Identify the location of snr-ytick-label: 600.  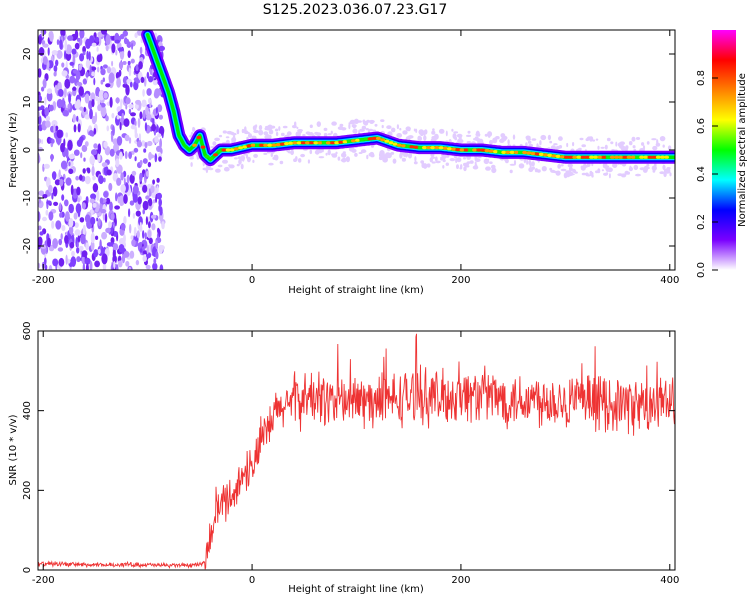
(27, 330).